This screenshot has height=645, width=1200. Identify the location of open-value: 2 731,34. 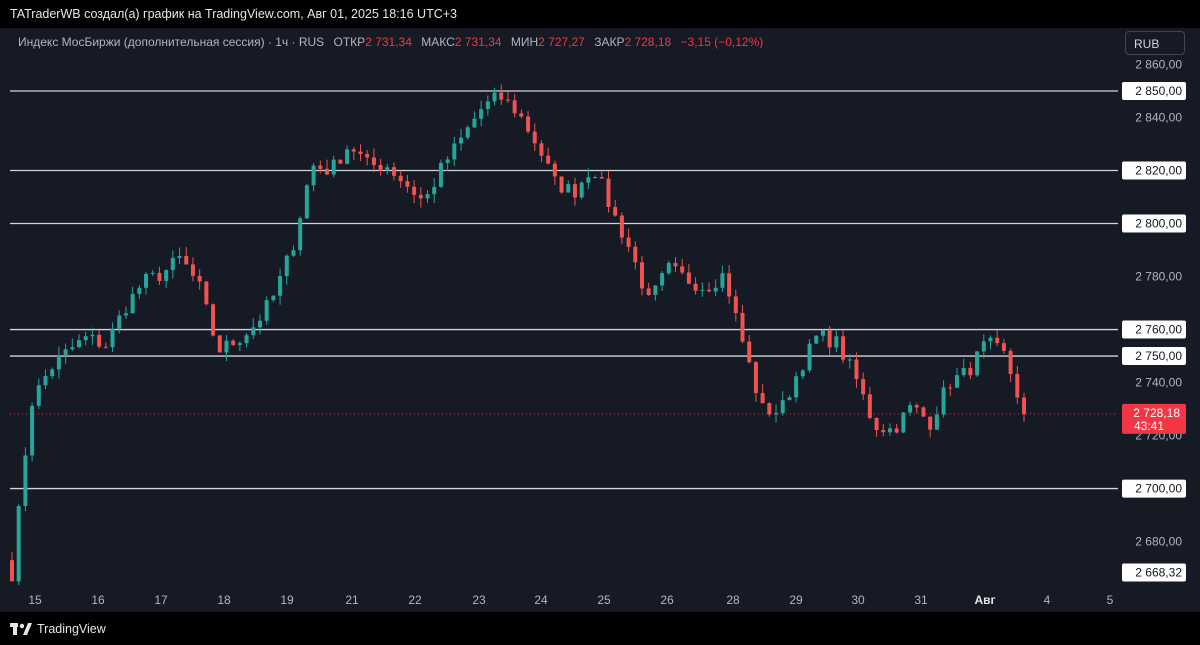
(388, 42).